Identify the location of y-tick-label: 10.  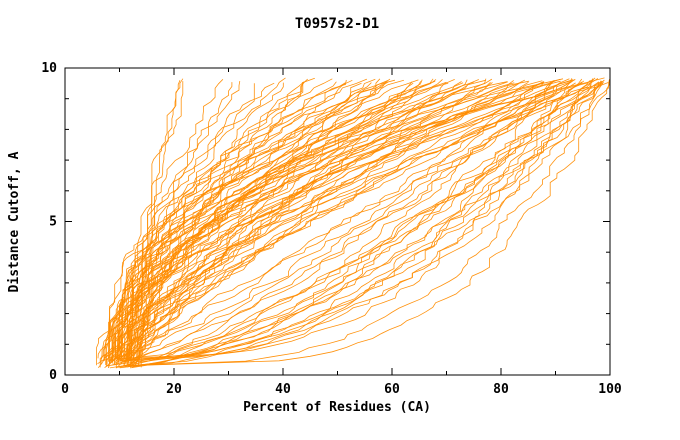
(49, 68).